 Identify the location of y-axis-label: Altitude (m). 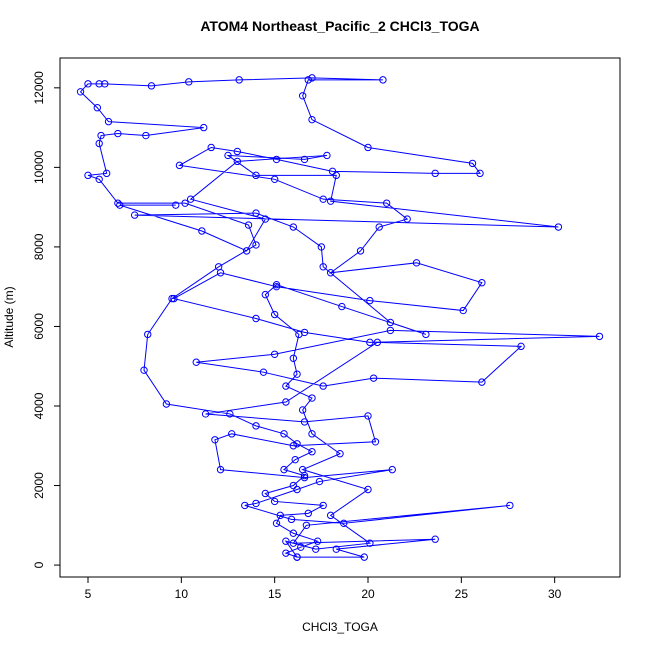
(9, 316).